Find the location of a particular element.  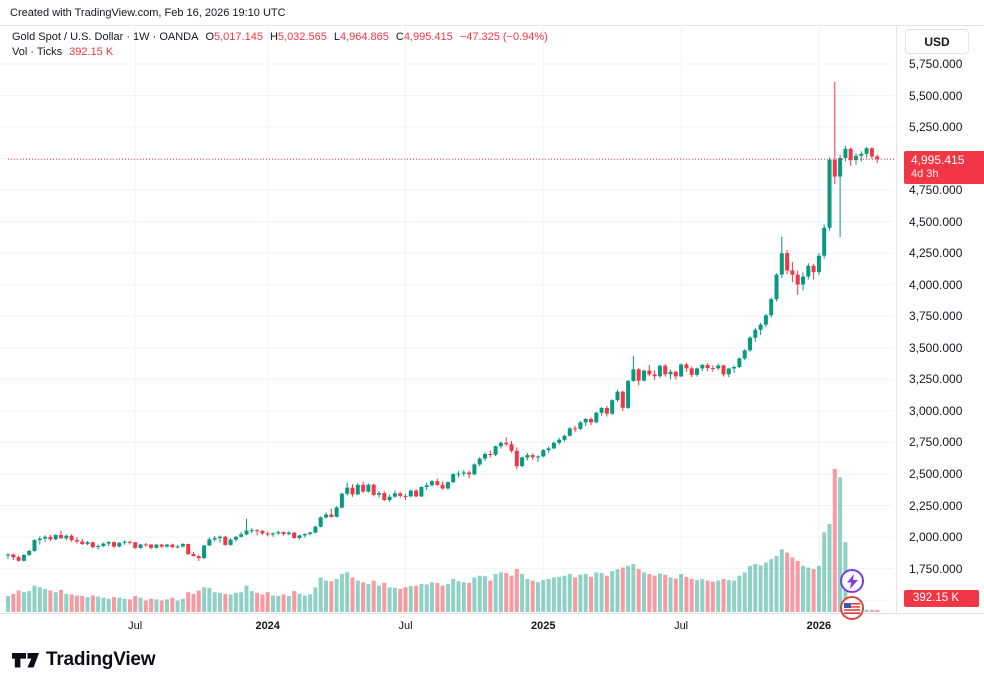

tradingview-footer: TradingView is located at coordinates (84, 660).